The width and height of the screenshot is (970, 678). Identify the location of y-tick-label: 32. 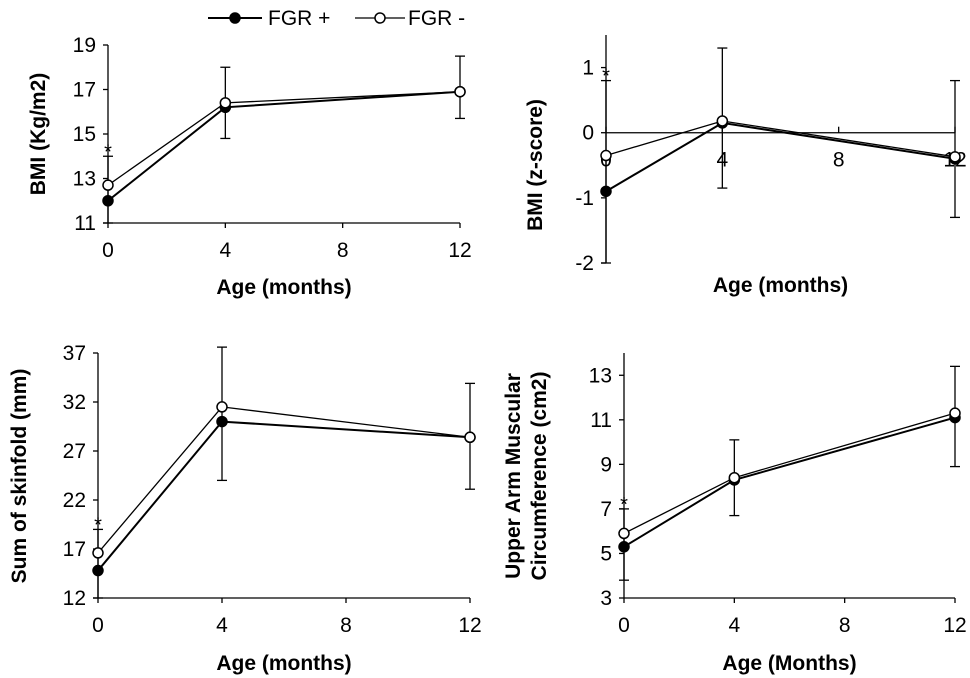
(74, 402).